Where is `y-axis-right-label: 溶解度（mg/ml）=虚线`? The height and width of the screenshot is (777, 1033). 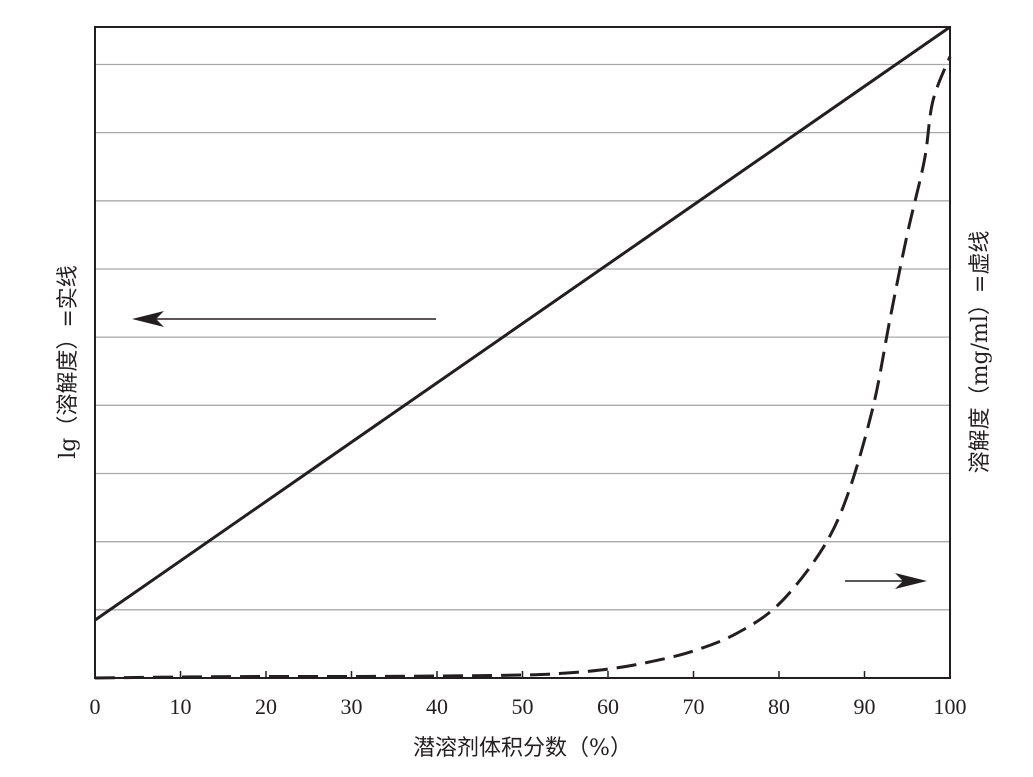 y-axis-right-label: 溶解度（mg/ml）=虚线 is located at coordinates (980, 352).